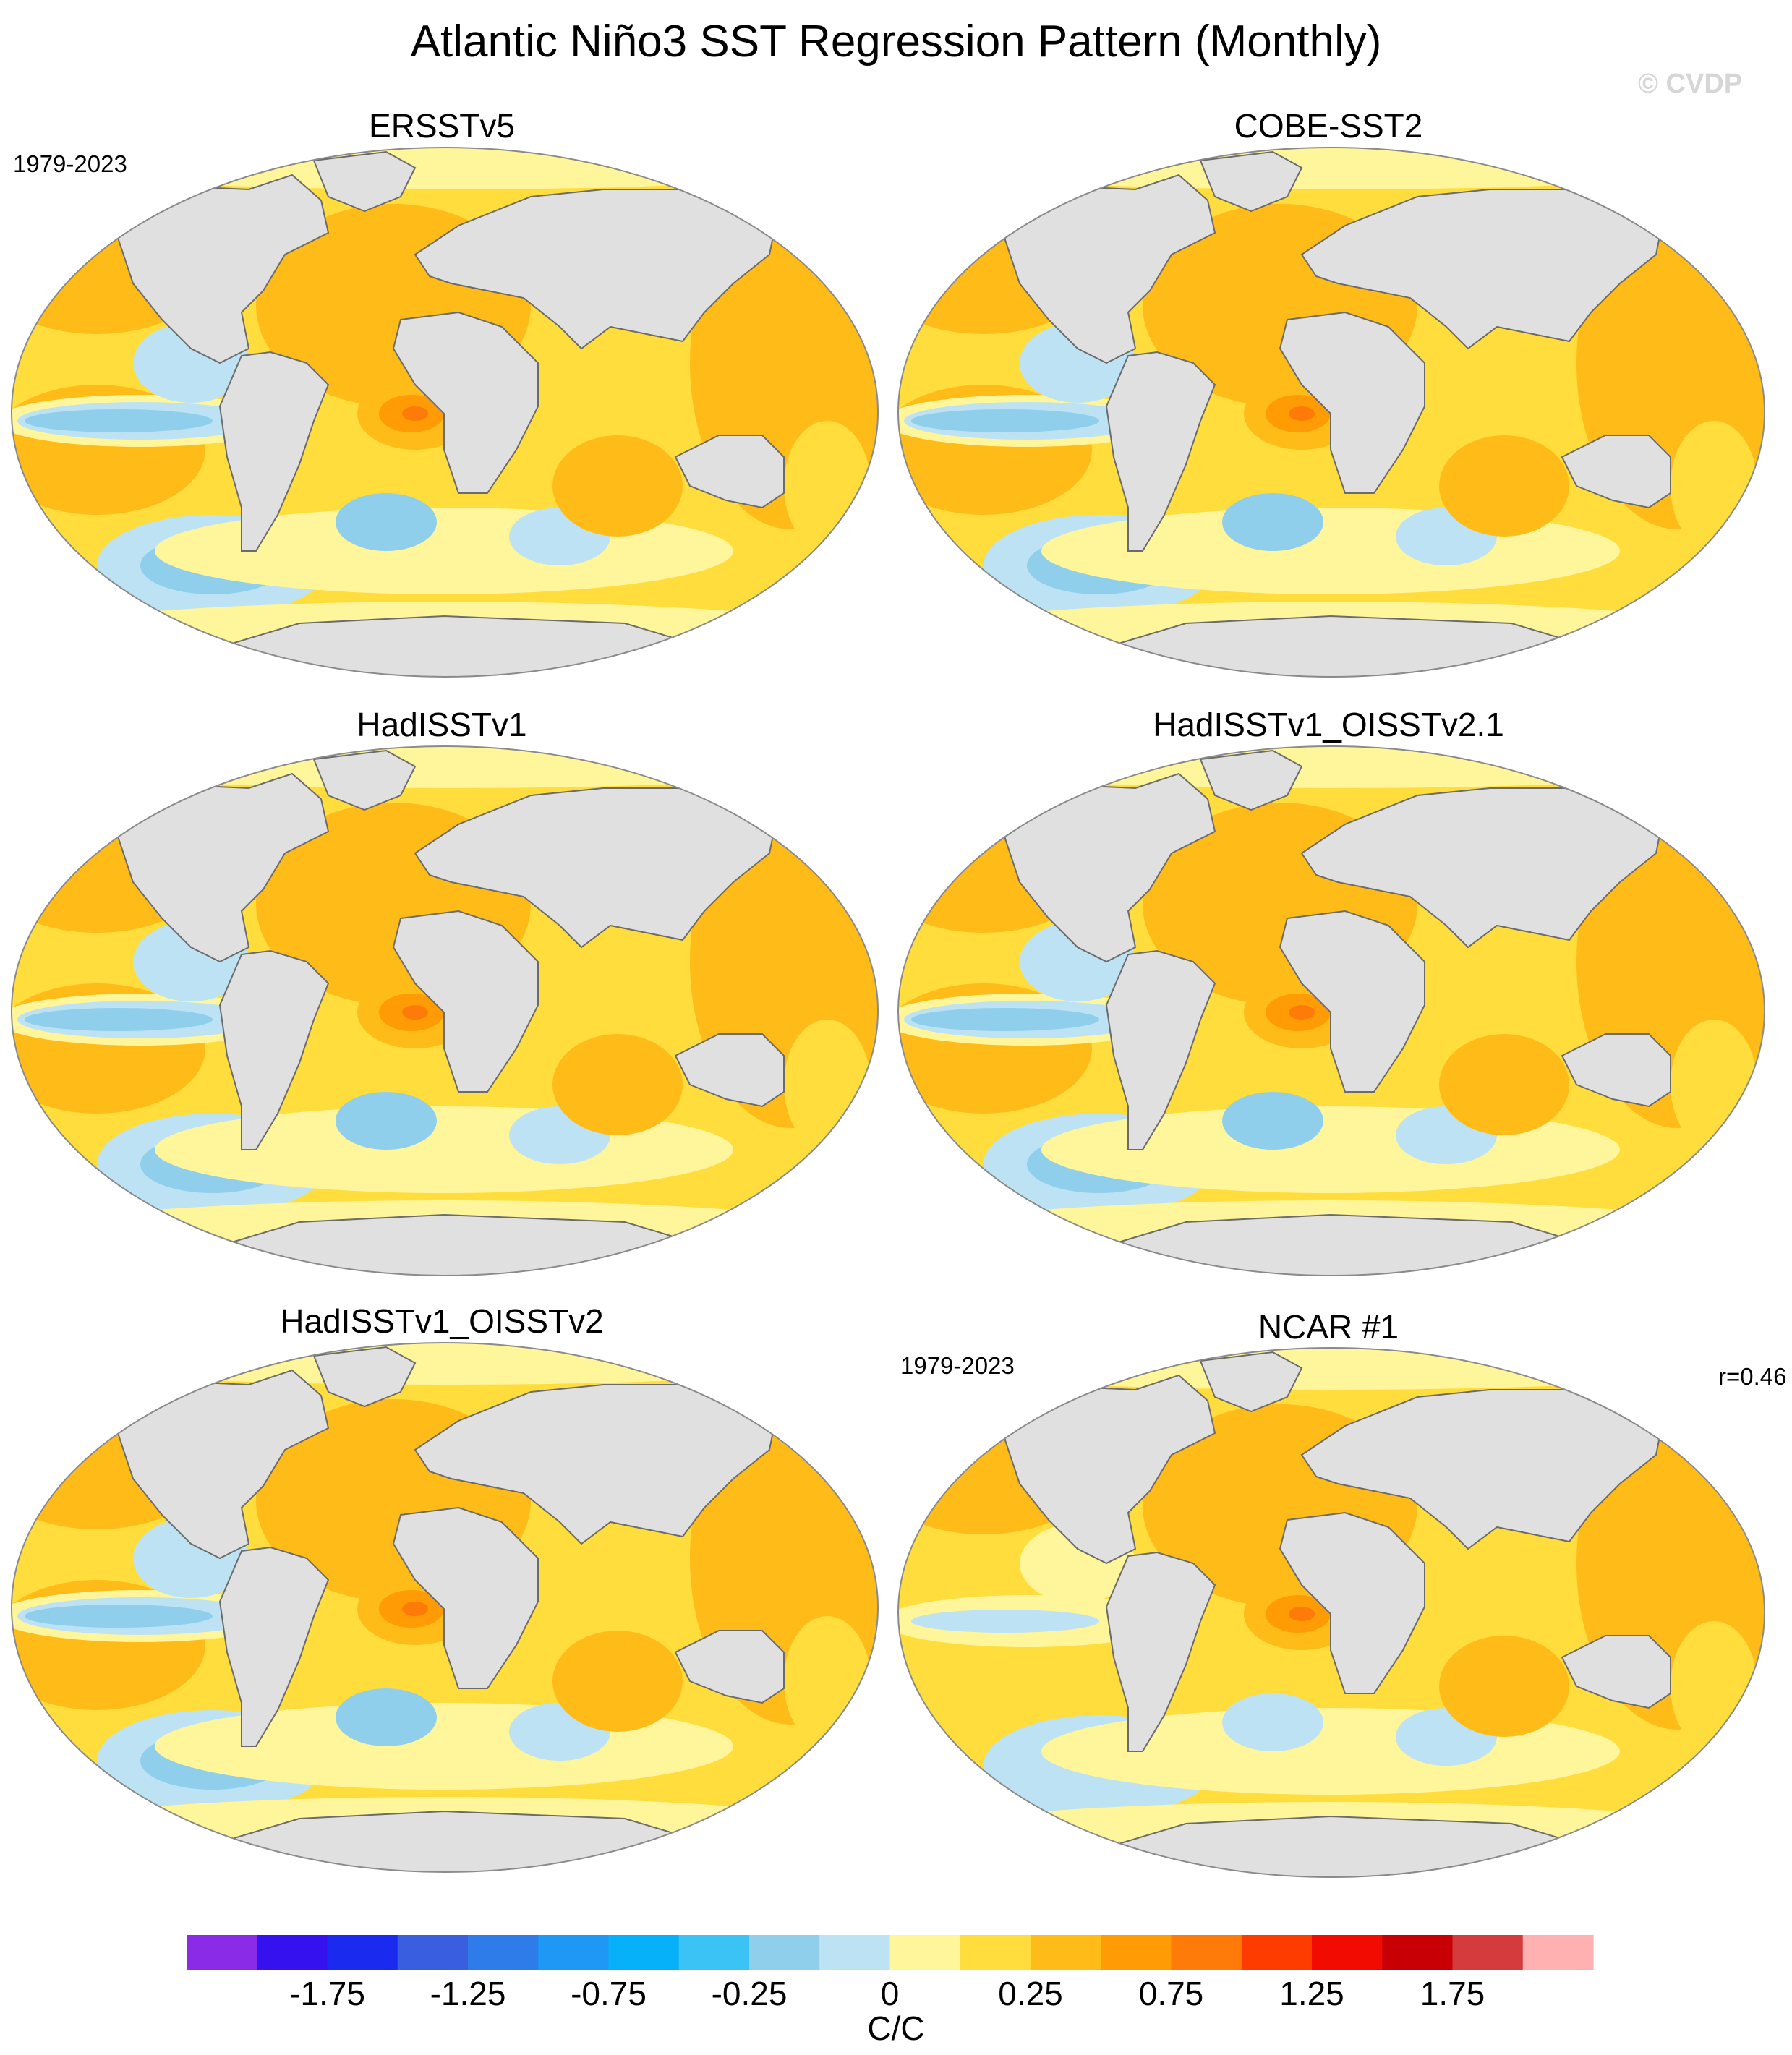  What do you see at coordinates (445, 412) in the screenshot?
I see `map-panel-ersstv5` at bounding box center [445, 412].